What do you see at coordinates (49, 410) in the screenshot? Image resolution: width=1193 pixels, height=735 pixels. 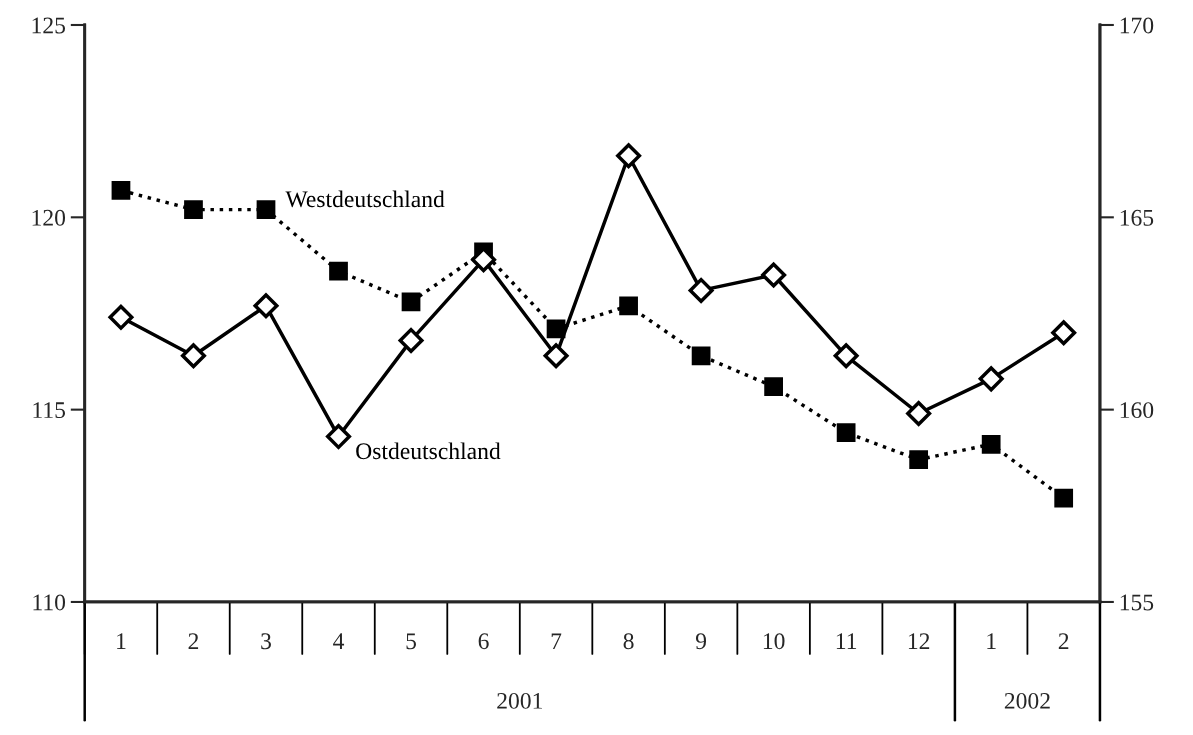 I see `y-tick-label: 115` at bounding box center [49, 410].